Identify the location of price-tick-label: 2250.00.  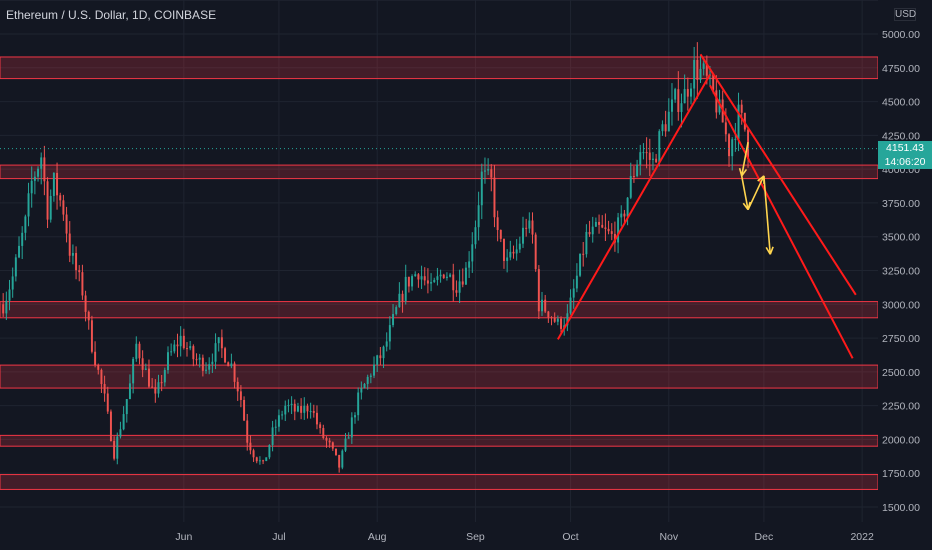
(901, 407).